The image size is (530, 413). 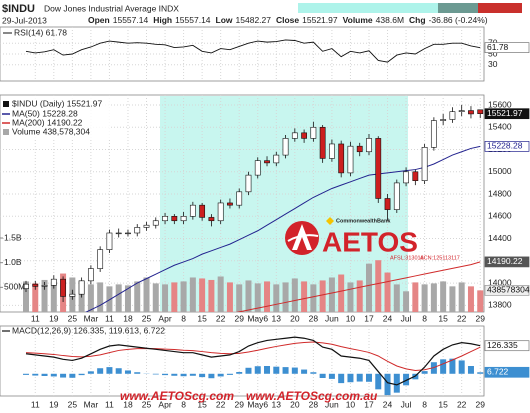 I want to click on x-tick-label: 28, so click(x=314, y=318).